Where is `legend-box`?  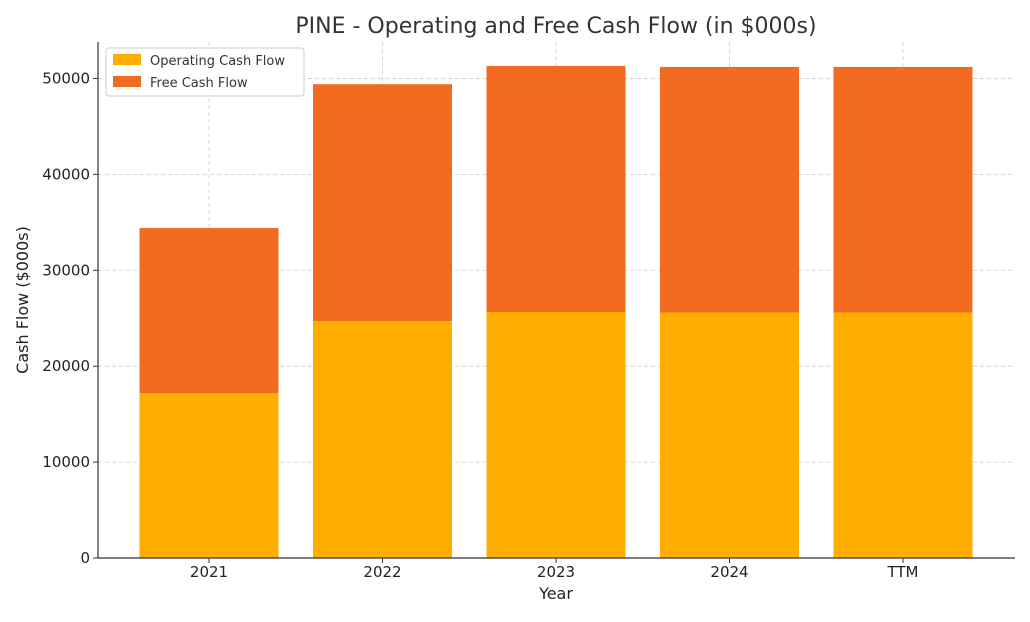 legend-box is located at coordinates (205, 72).